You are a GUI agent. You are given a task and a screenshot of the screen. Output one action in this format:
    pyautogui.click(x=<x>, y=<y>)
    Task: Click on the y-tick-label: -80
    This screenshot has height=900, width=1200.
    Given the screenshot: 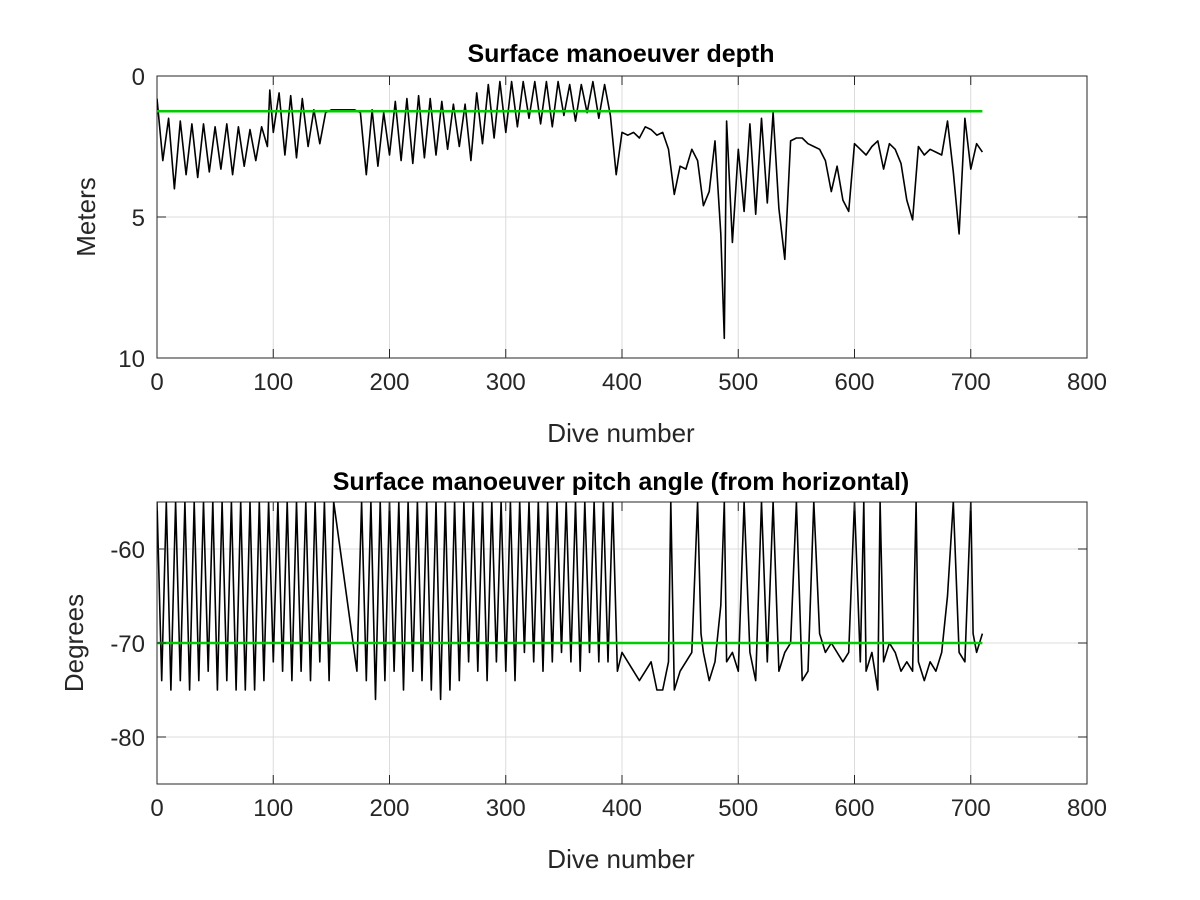 What is the action you would take?
    pyautogui.click(x=127, y=738)
    